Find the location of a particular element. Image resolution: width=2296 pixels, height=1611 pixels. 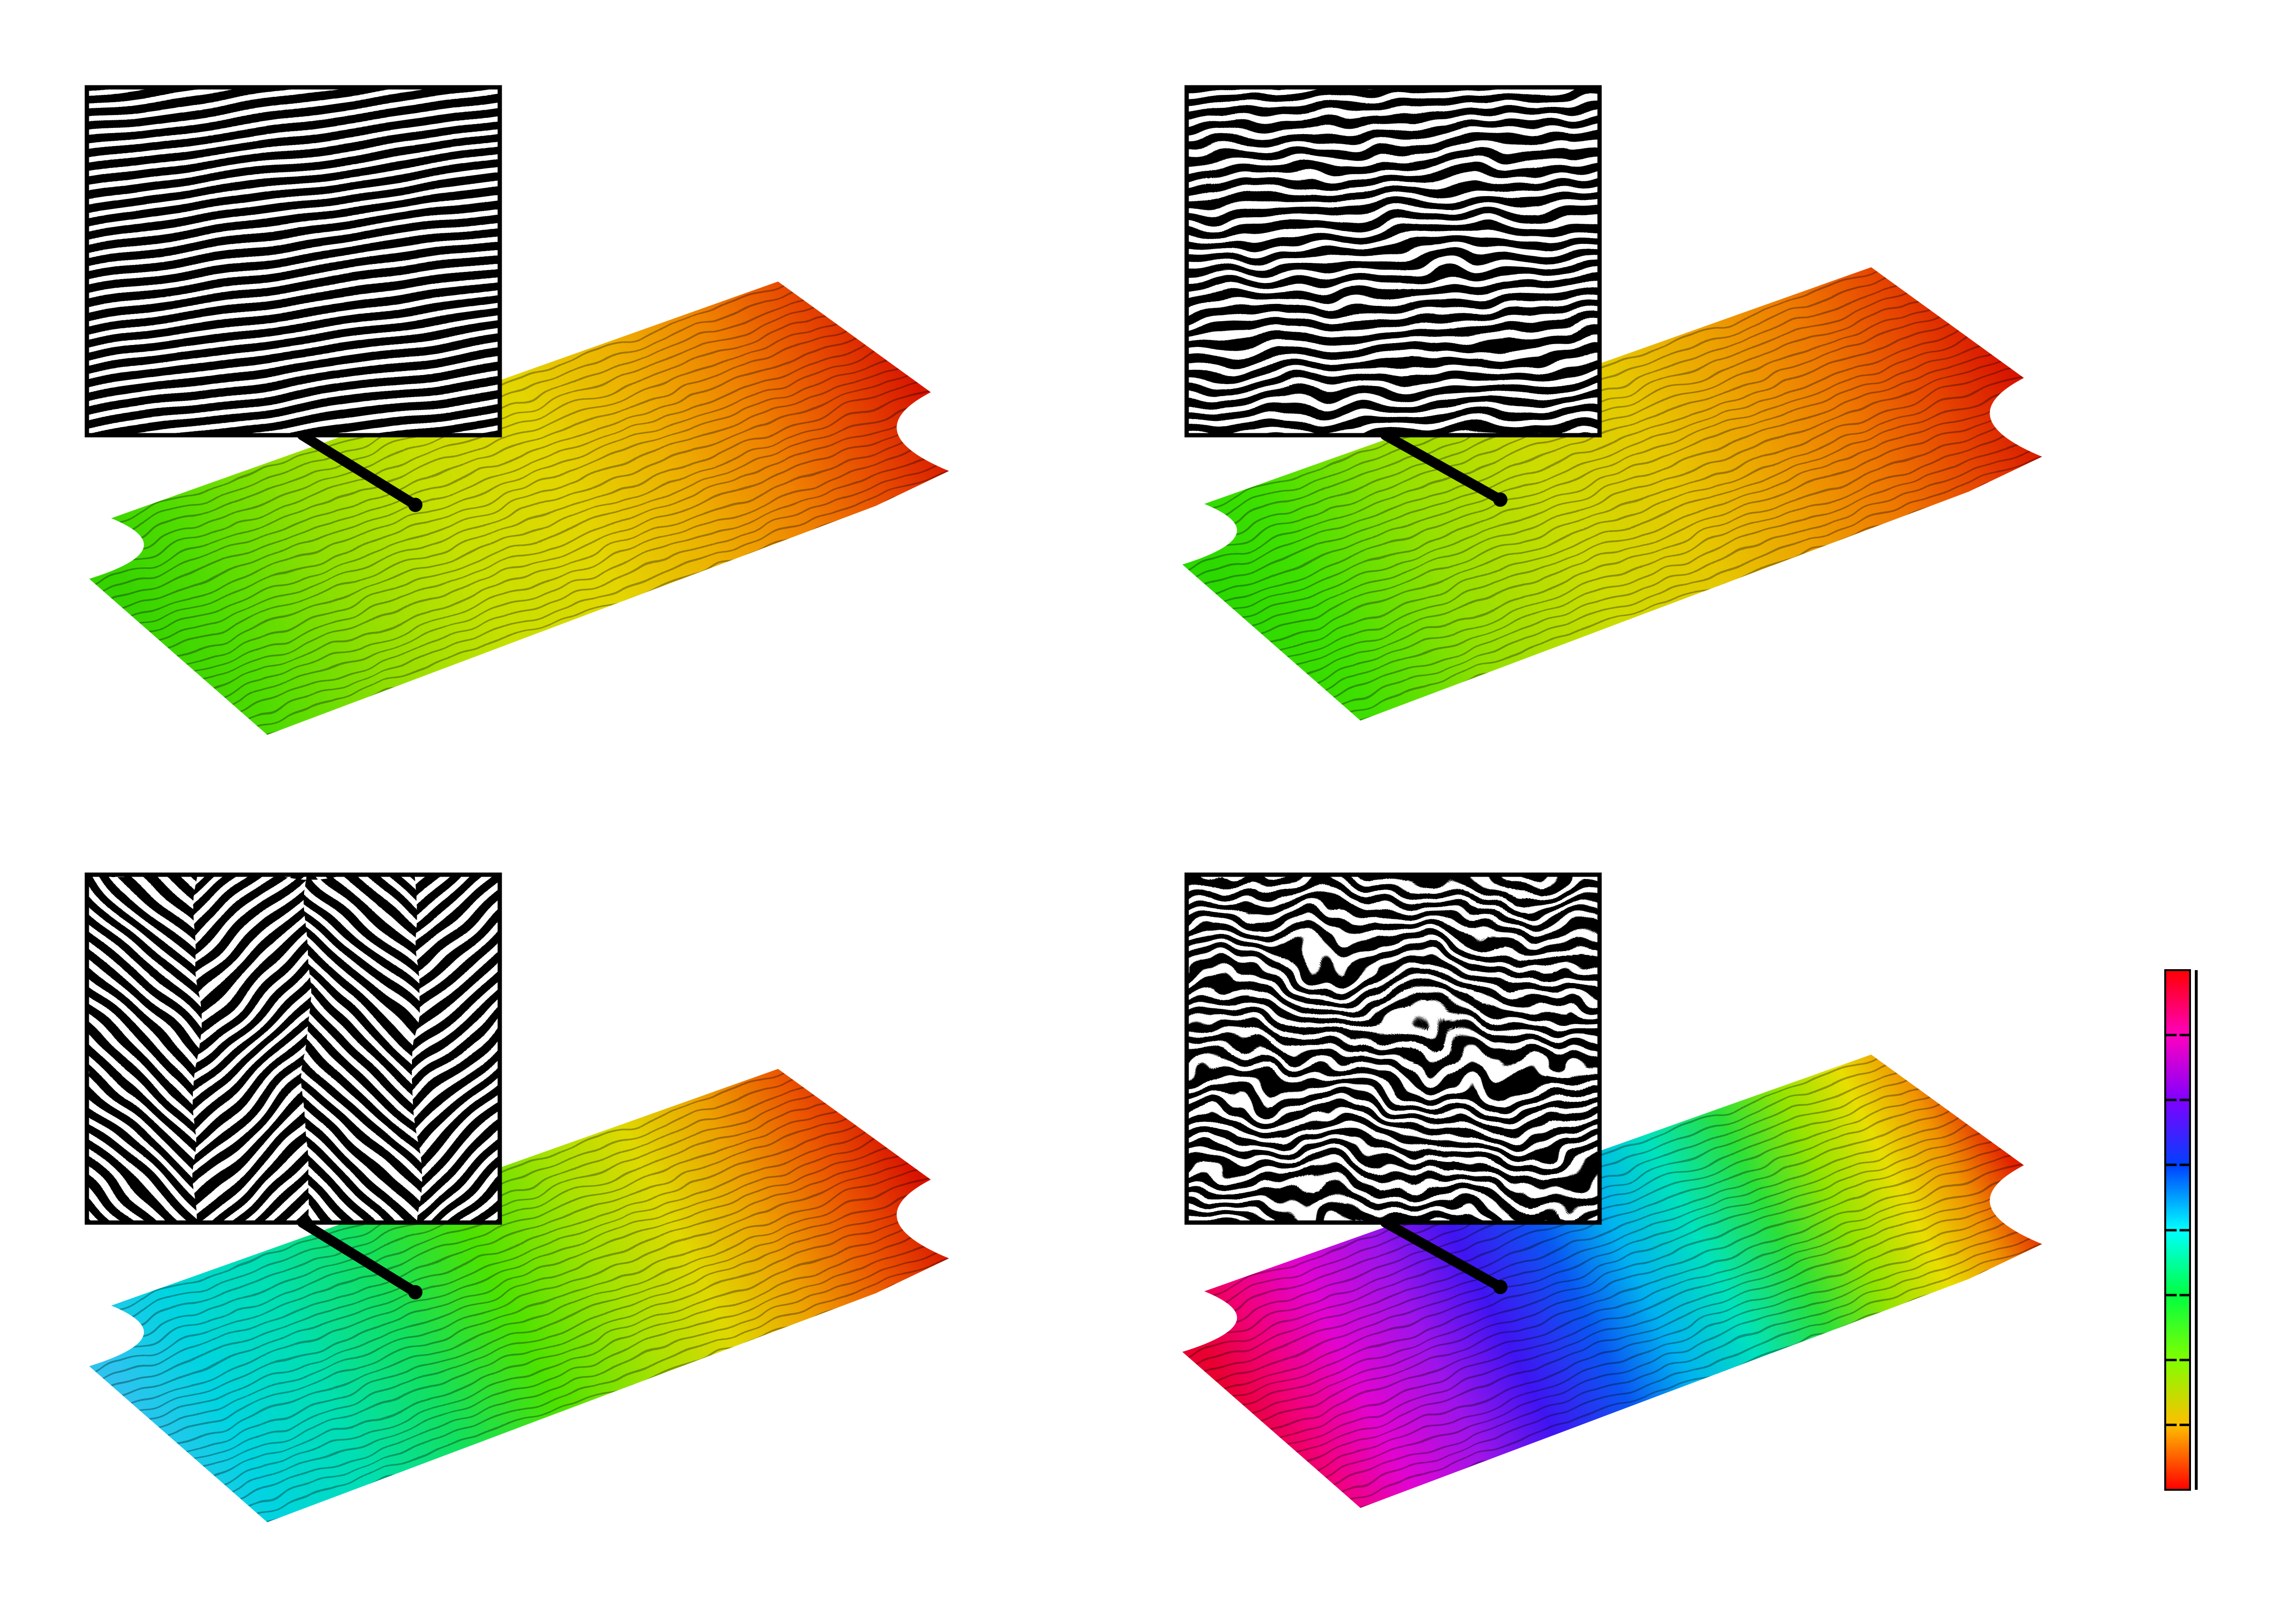

colorbar is located at coordinates (2181, 1230).